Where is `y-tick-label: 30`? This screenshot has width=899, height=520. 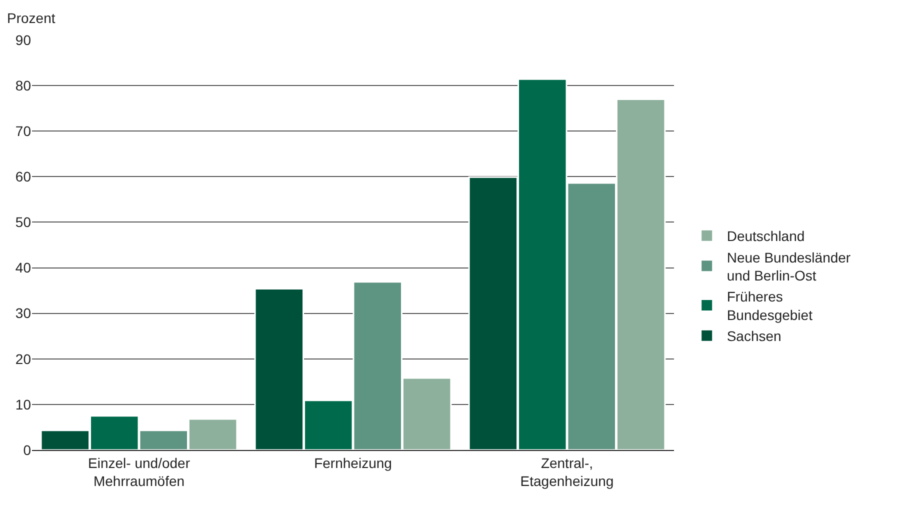
y-tick-label: 30 is located at coordinates (23, 313).